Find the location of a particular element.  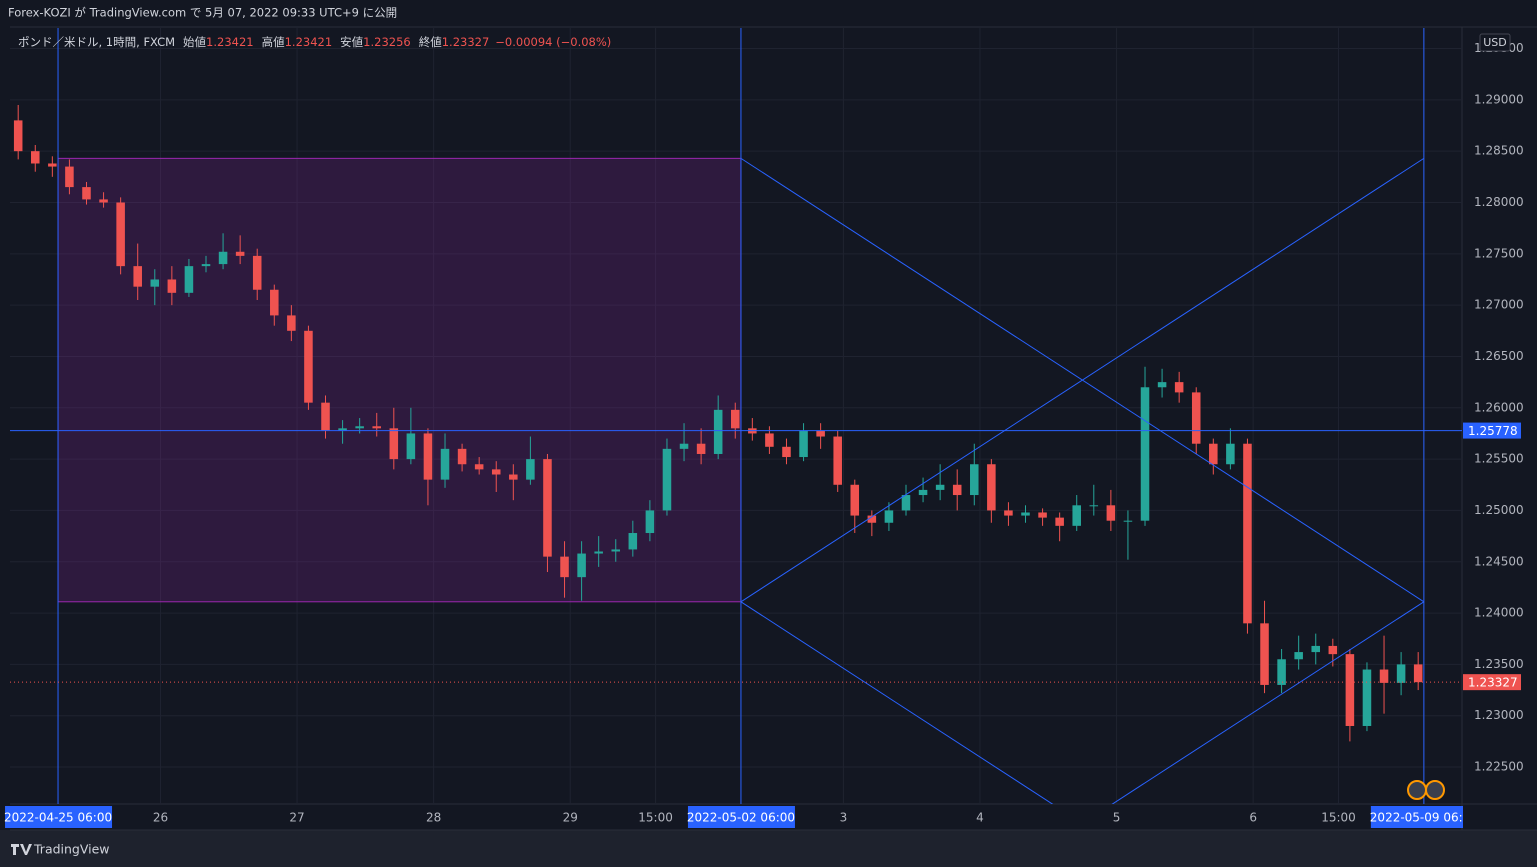

y-tick-label: 1.25500 is located at coordinates (1499, 459).